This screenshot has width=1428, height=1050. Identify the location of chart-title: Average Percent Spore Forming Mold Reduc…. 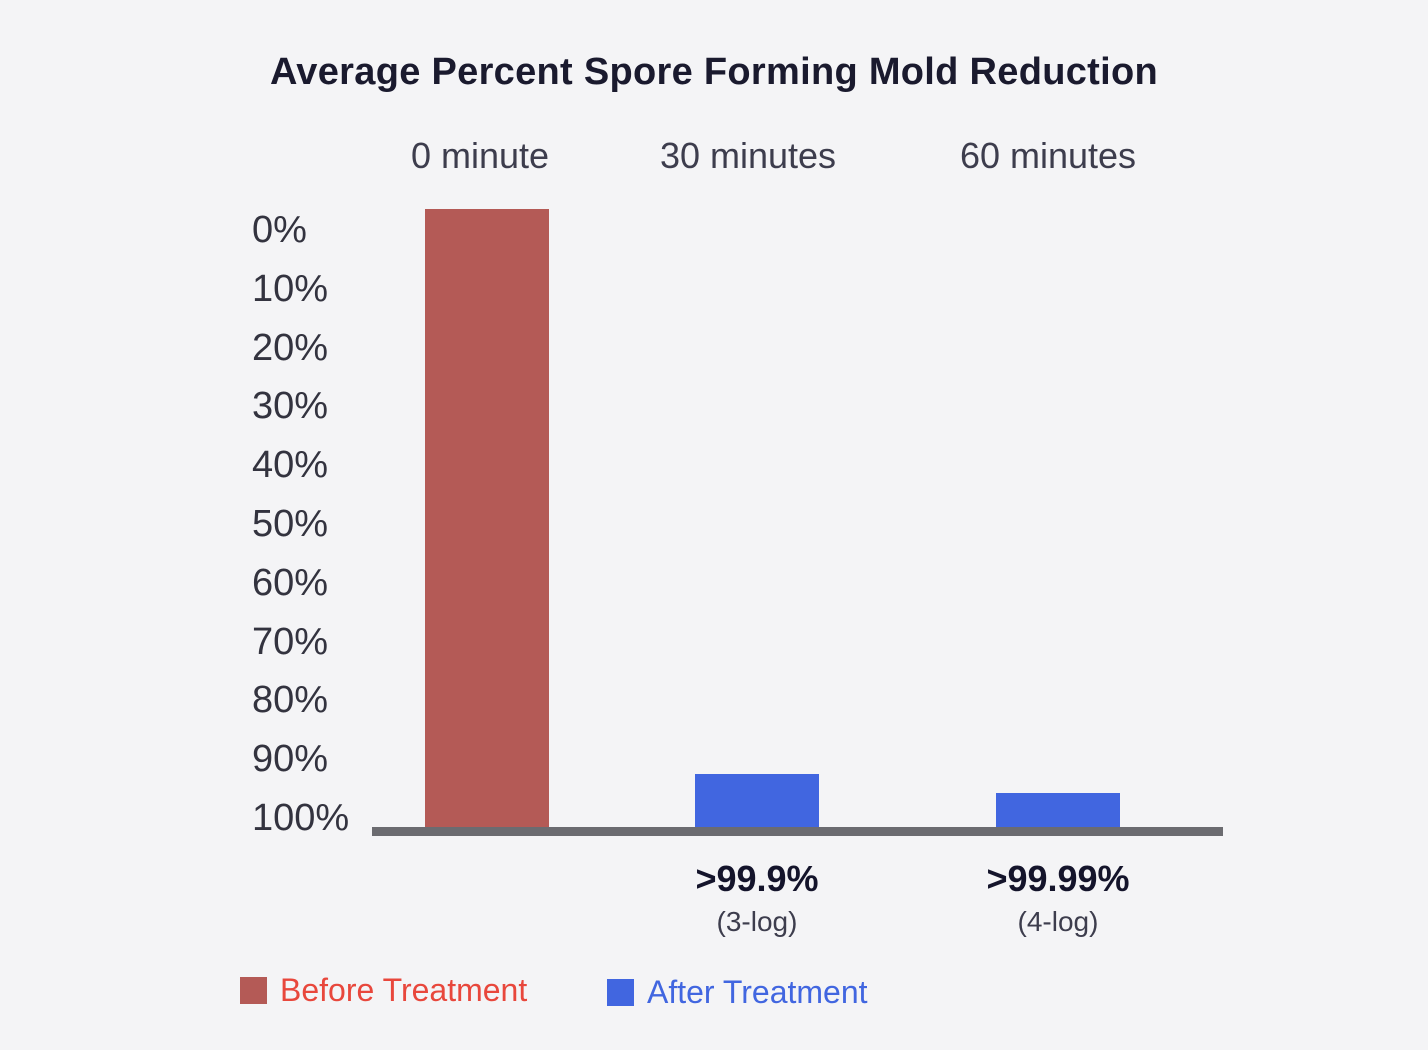
(714, 72).